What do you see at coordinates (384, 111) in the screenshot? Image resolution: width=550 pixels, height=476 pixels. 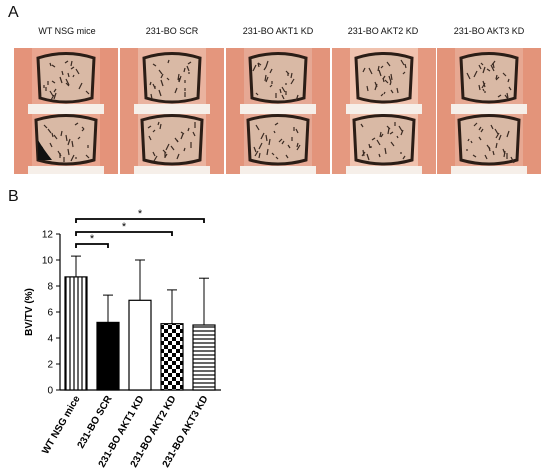 I see `histology-image-akt2` at bounding box center [384, 111].